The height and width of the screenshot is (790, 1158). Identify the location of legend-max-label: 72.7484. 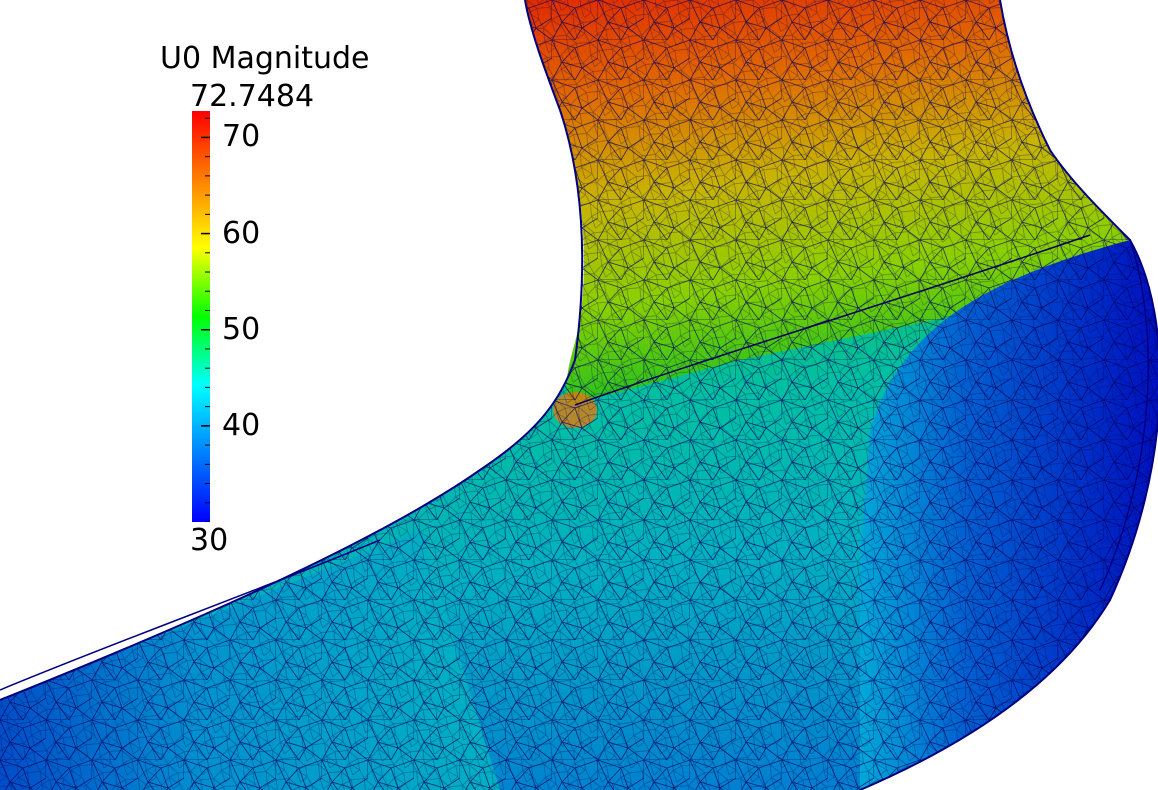
(252, 96).